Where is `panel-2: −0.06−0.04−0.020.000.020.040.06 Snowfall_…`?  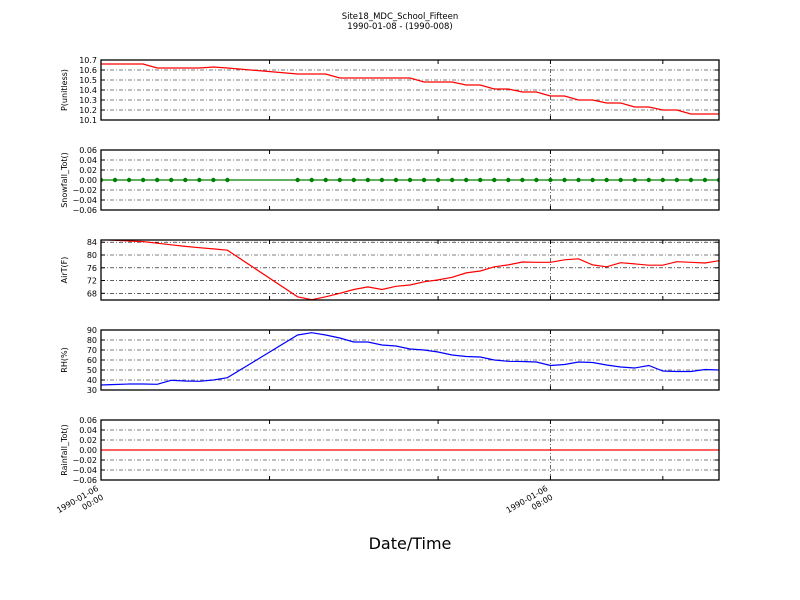
panel-2: −0.06−0.04−0.020.000.020.040.06 Snowfall_… is located at coordinates (390, 180).